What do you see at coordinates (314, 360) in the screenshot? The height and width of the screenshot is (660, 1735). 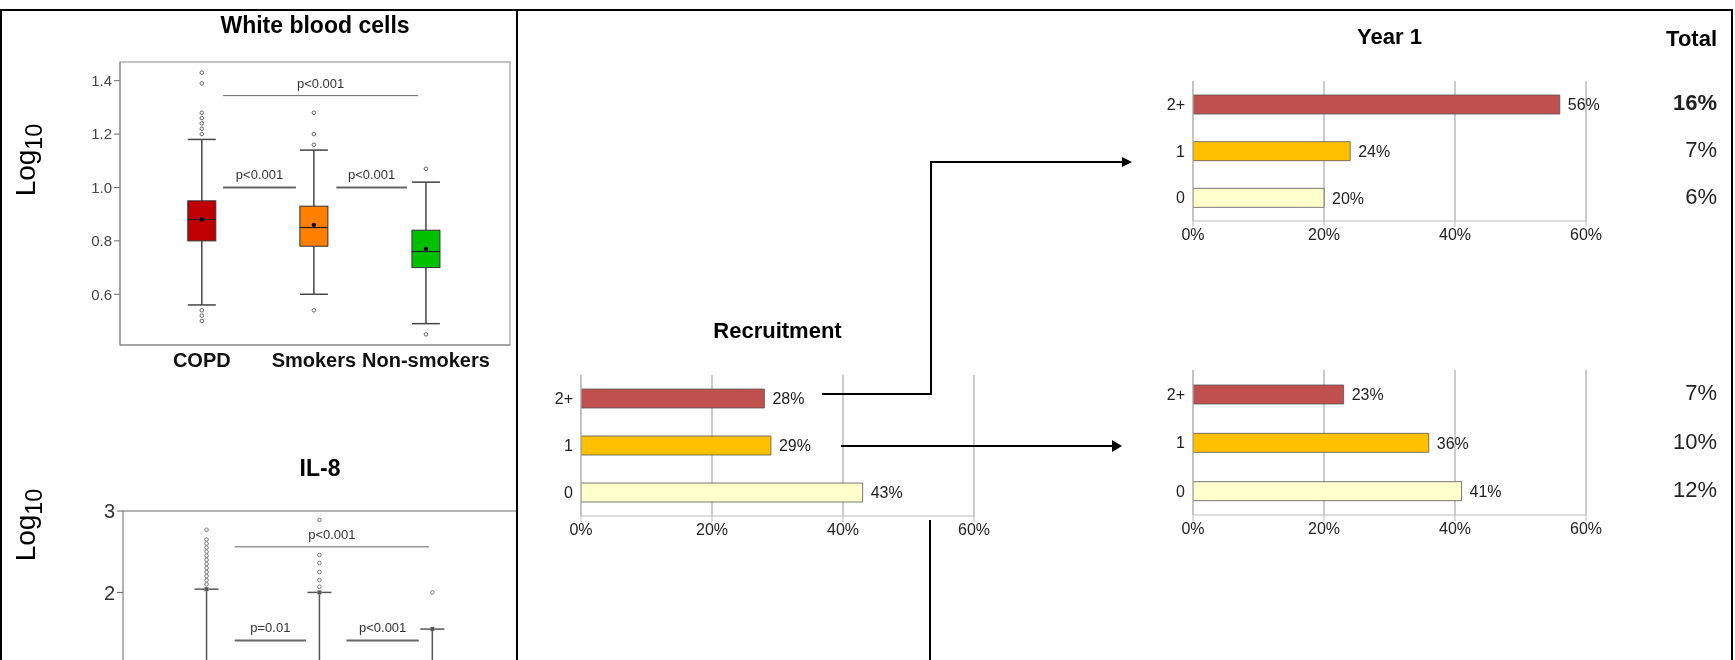 I see `x-tick-label: Smokers` at bounding box center [314, 360].